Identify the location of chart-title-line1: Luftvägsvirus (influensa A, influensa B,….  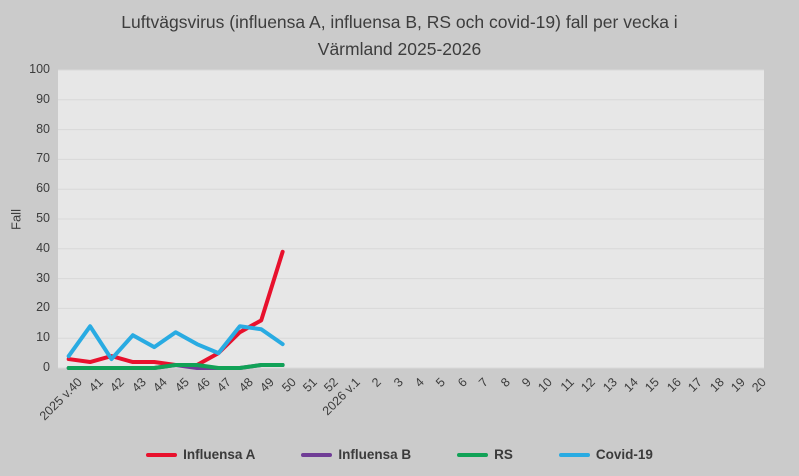
(399, 22).